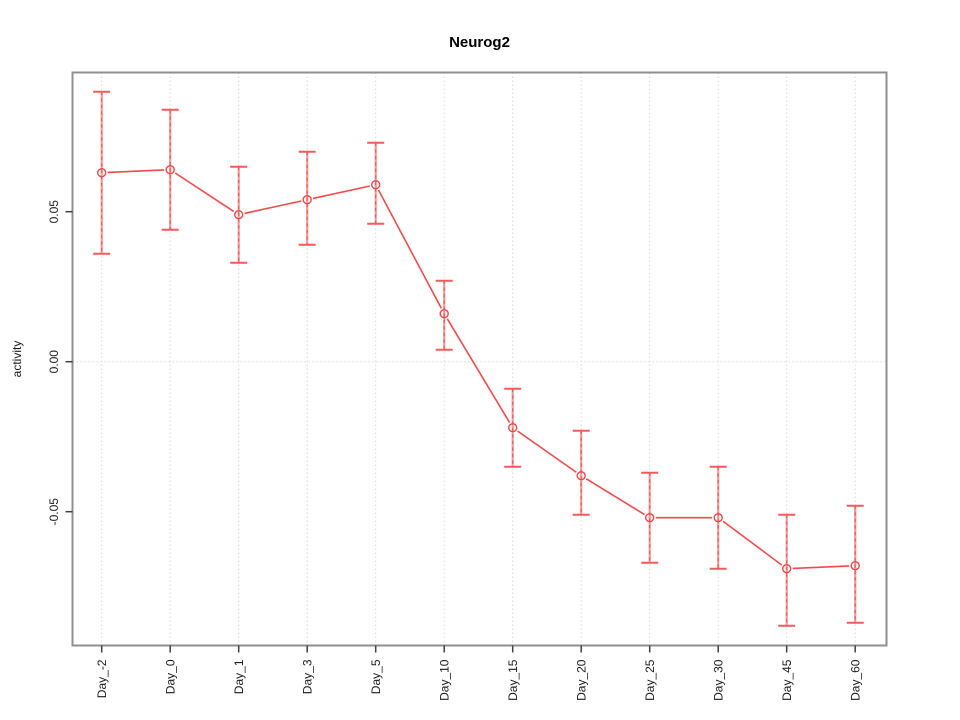  What do you see at coordinates (582, 680) in the screenshot?
I see `x-tick-label: Day_20` at bounding box center [582, 680].